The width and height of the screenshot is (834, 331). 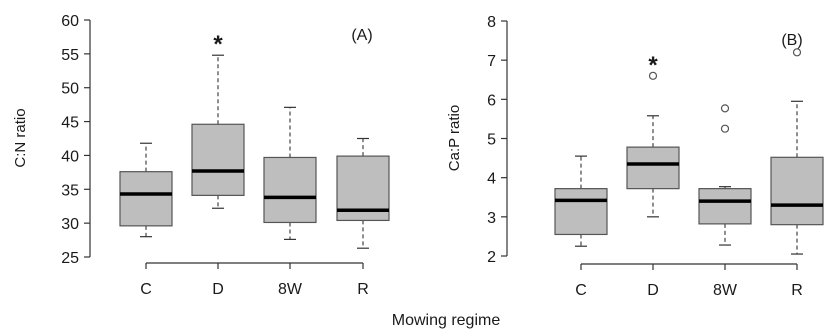 What do you see at coordinates (70, 123) in the screenshot?
I see `y-tick-label: 45` at bounding box center [70, 123].